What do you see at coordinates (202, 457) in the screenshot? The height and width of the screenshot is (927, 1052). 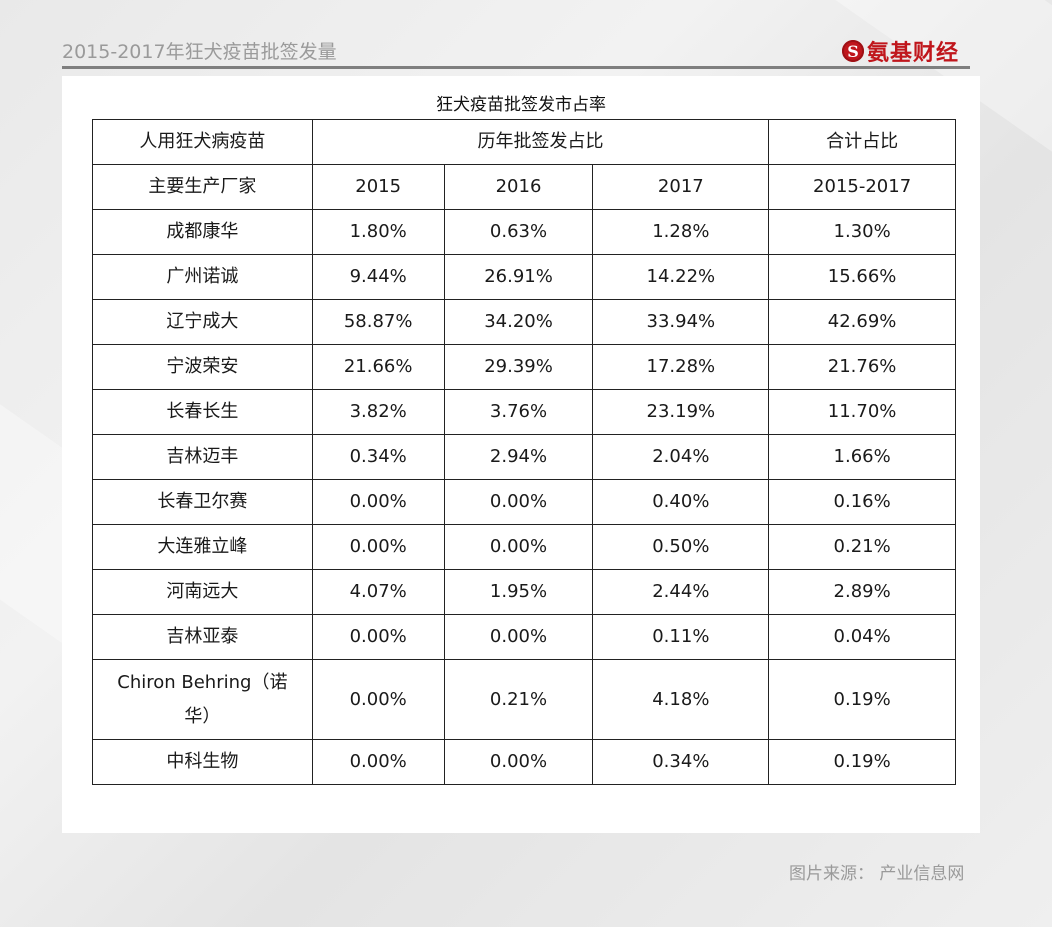 I see `manufacturer-cell: 吉林迈丰` at bounding box center [202, 457].